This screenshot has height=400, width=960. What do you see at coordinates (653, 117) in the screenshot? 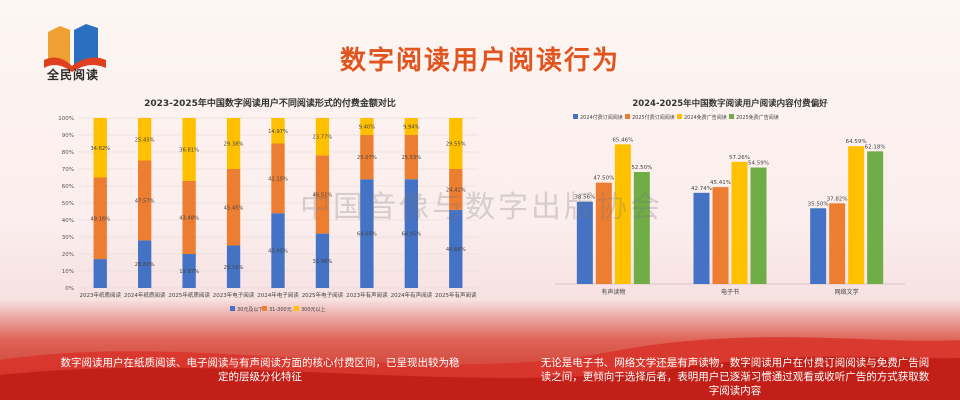
I see `legend-label: 2025付费订阅阅读` at bounding box center [653, 117].